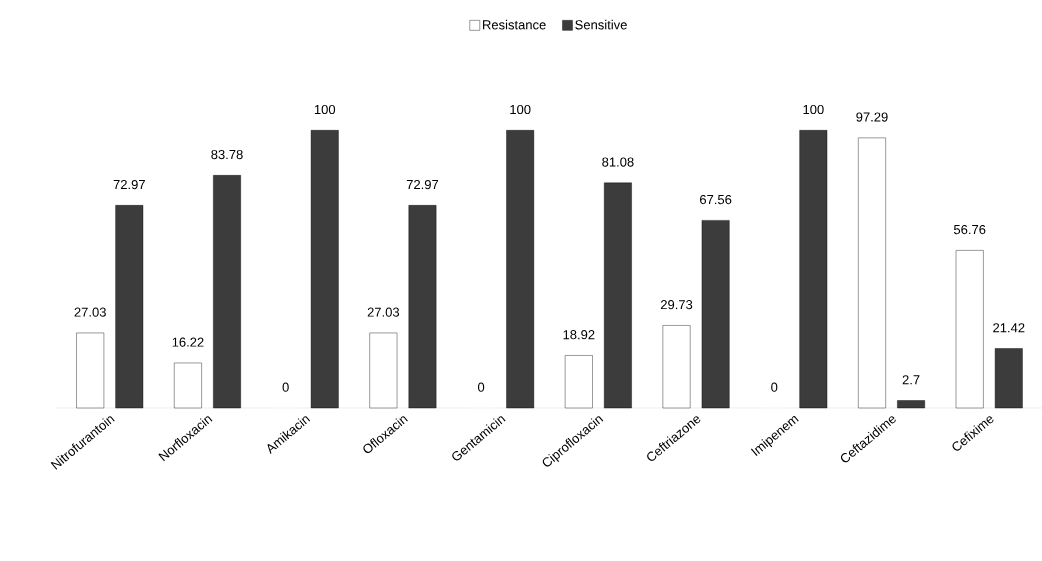  Describe the element at coordinates (579, 335) in the screenshot. I see `data-label: 18.92` at that location.